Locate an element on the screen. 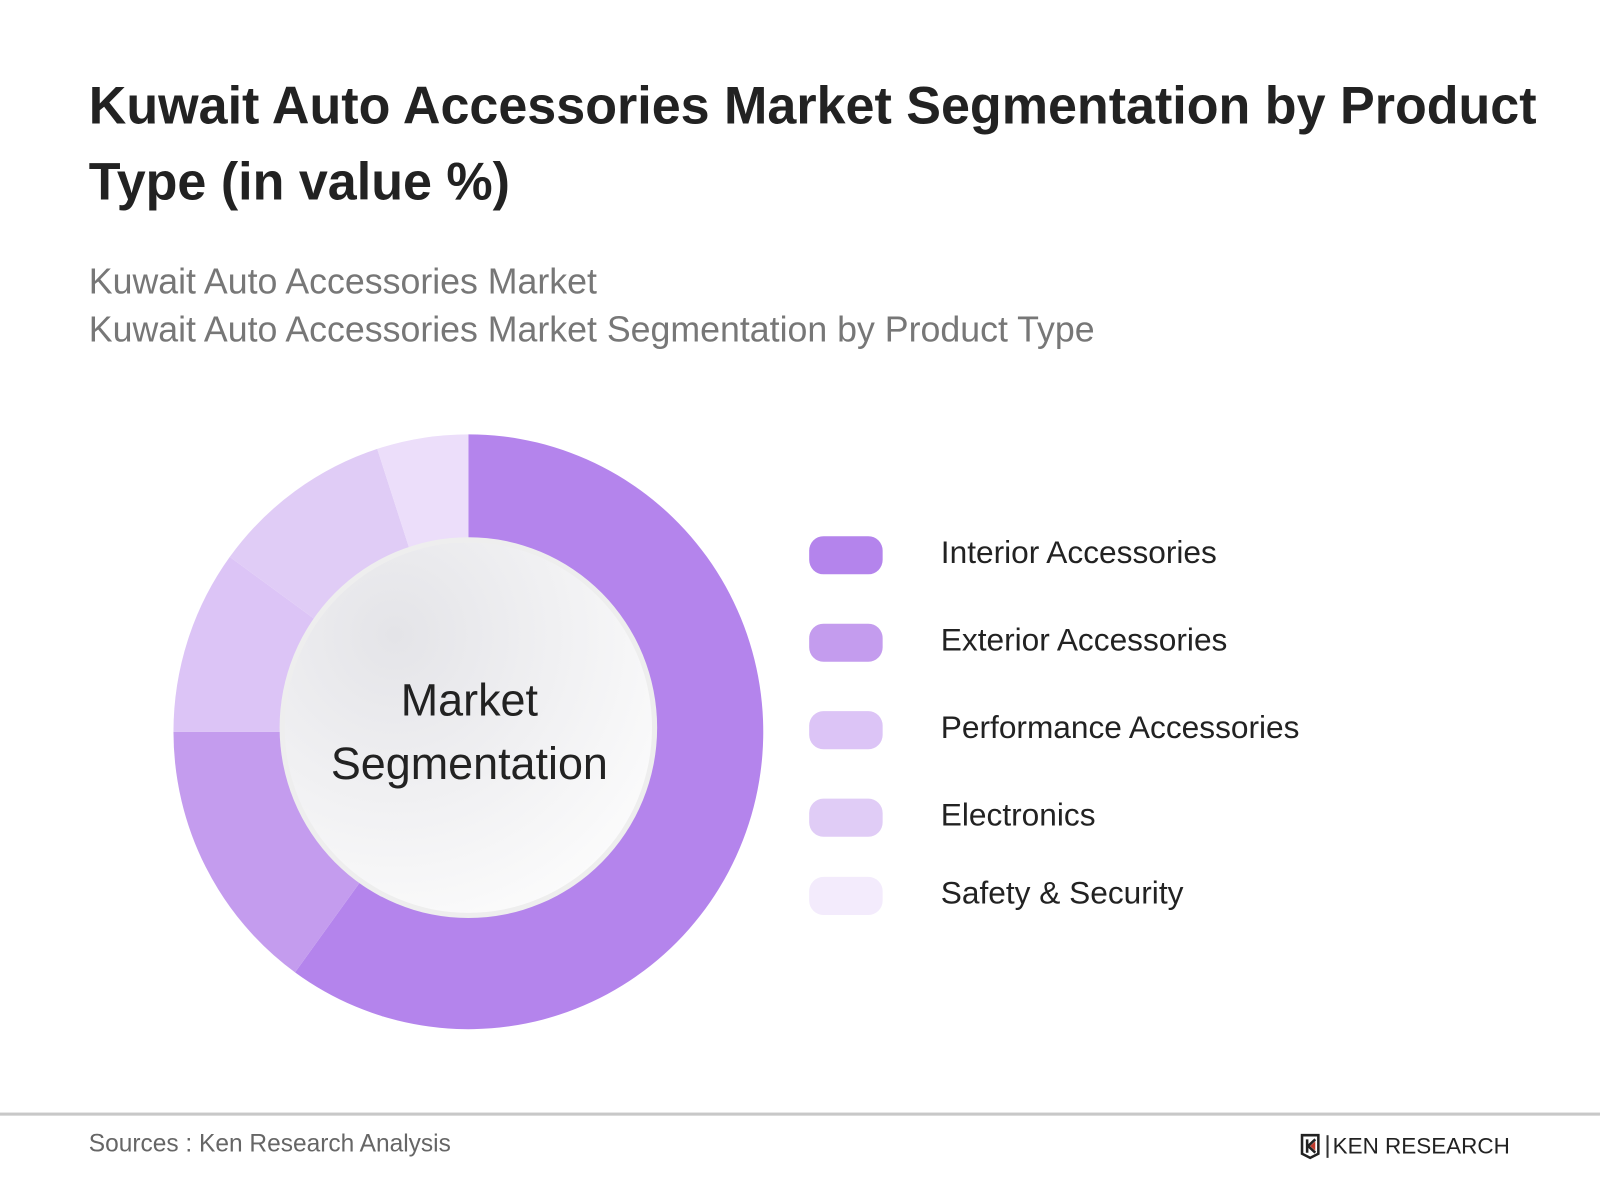 This screenshot has height=1200, width=1600. ken-research-logo: KEN RESEARCH is located at coordinates (1405, 1146).